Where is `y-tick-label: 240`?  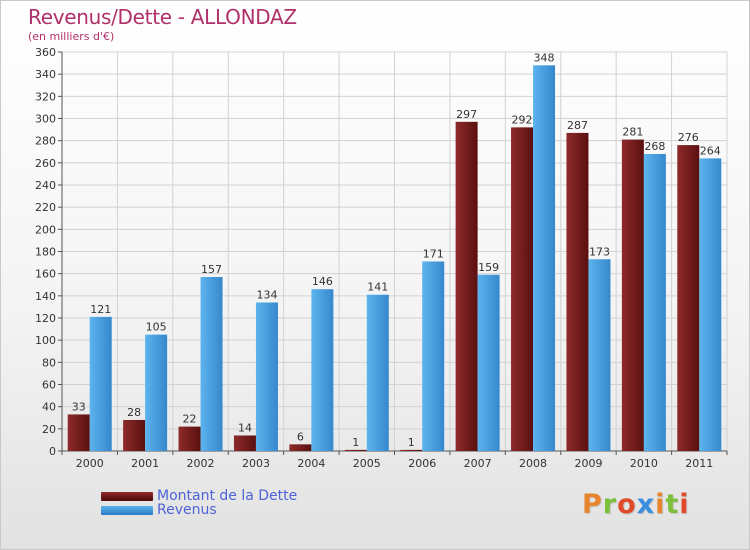 y-tick-label: 240 is located at coordinates (45, 185).